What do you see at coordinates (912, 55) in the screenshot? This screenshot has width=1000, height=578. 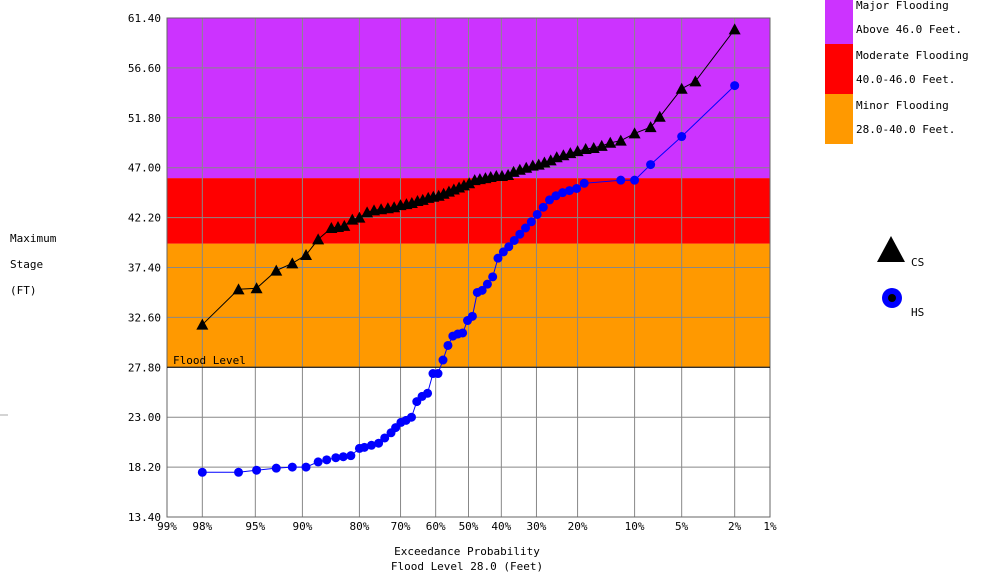 I see `legend-band-title-1: Moderate Flooding` at bounding box center [912, 55].